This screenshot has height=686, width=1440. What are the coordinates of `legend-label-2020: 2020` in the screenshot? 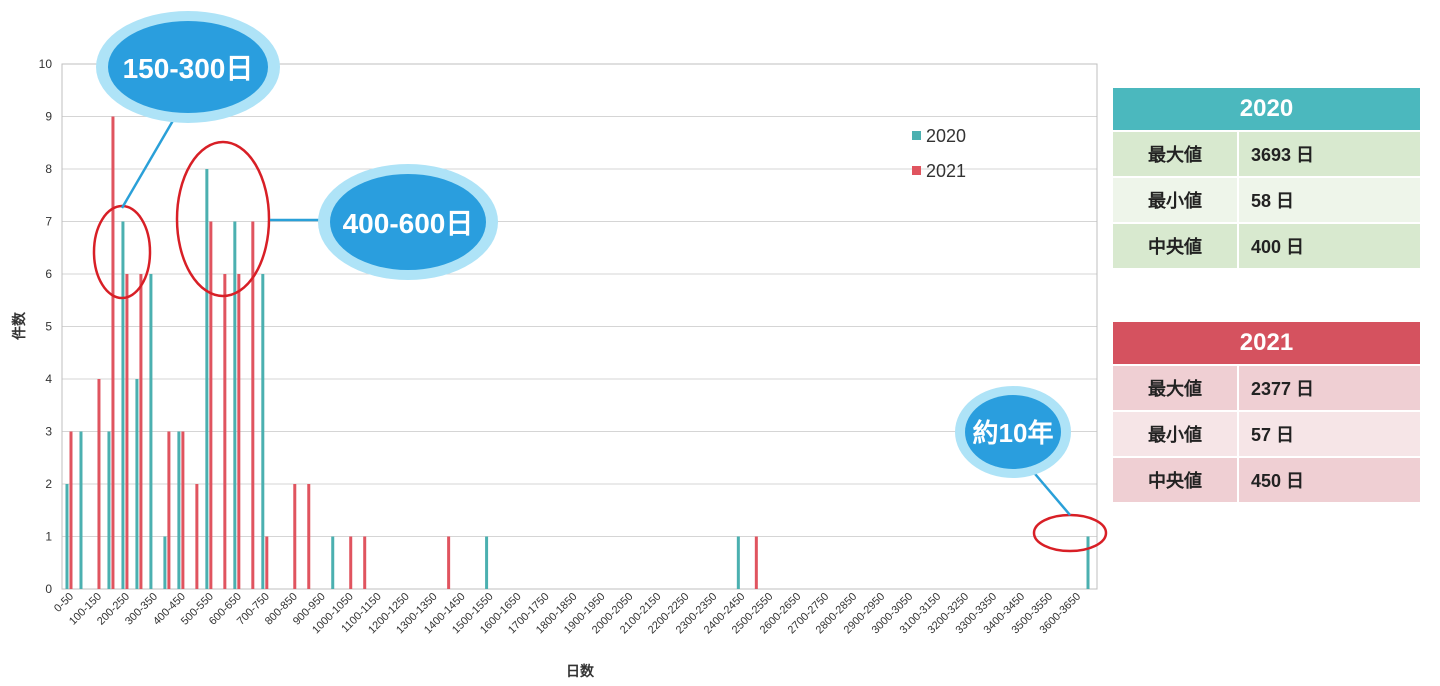 It's located at (946, 136).